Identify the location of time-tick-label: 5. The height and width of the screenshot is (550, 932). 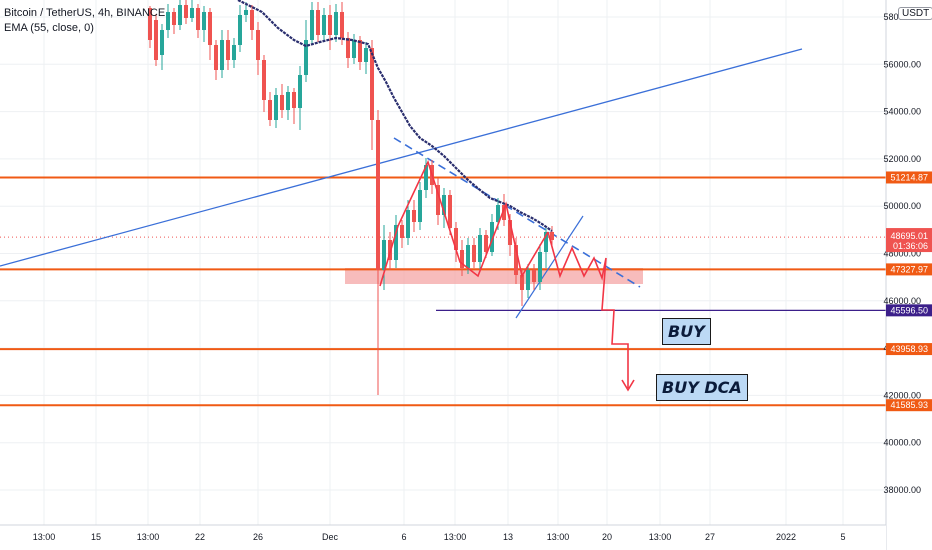
(842, 537).